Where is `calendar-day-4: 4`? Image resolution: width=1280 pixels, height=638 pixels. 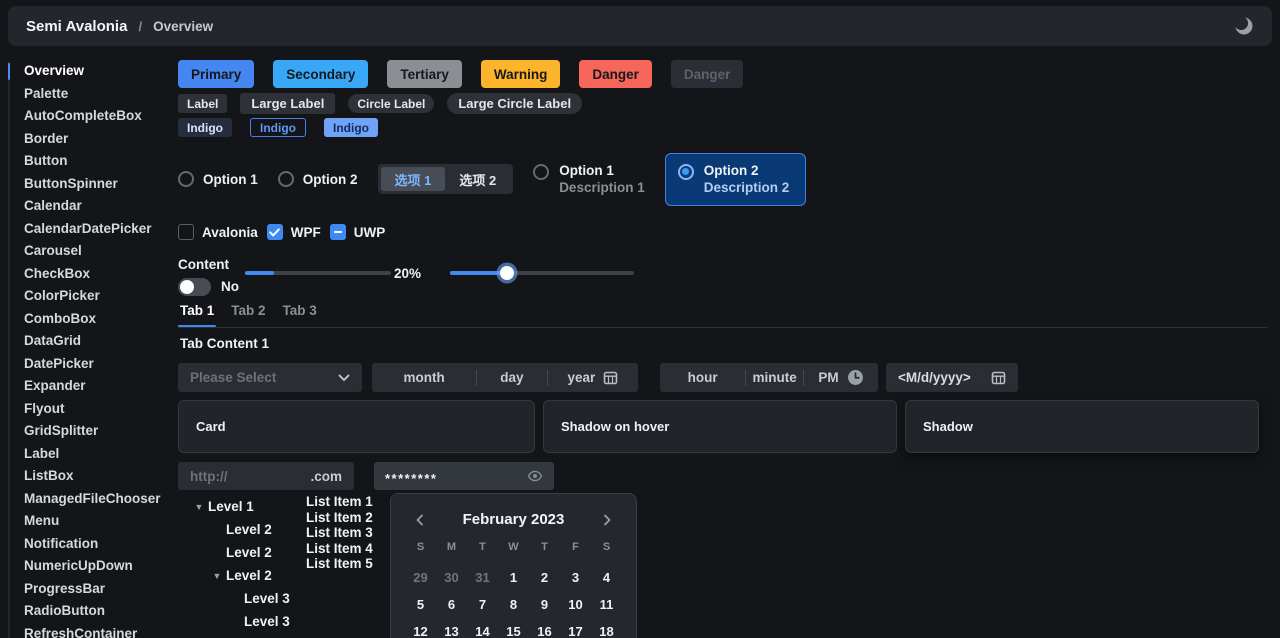
calendar-day-4: 4 is located at coordinates (606, 577).